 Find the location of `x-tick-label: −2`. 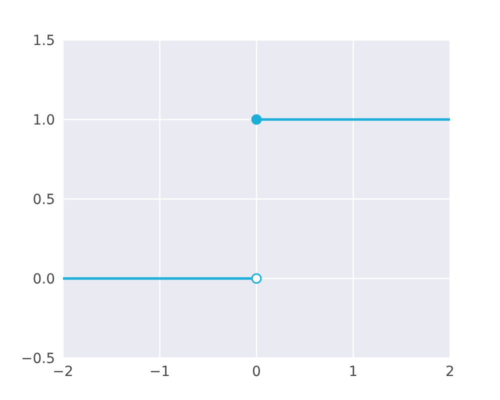

x-tick-label: −2 is located at coordinates (63, 372).